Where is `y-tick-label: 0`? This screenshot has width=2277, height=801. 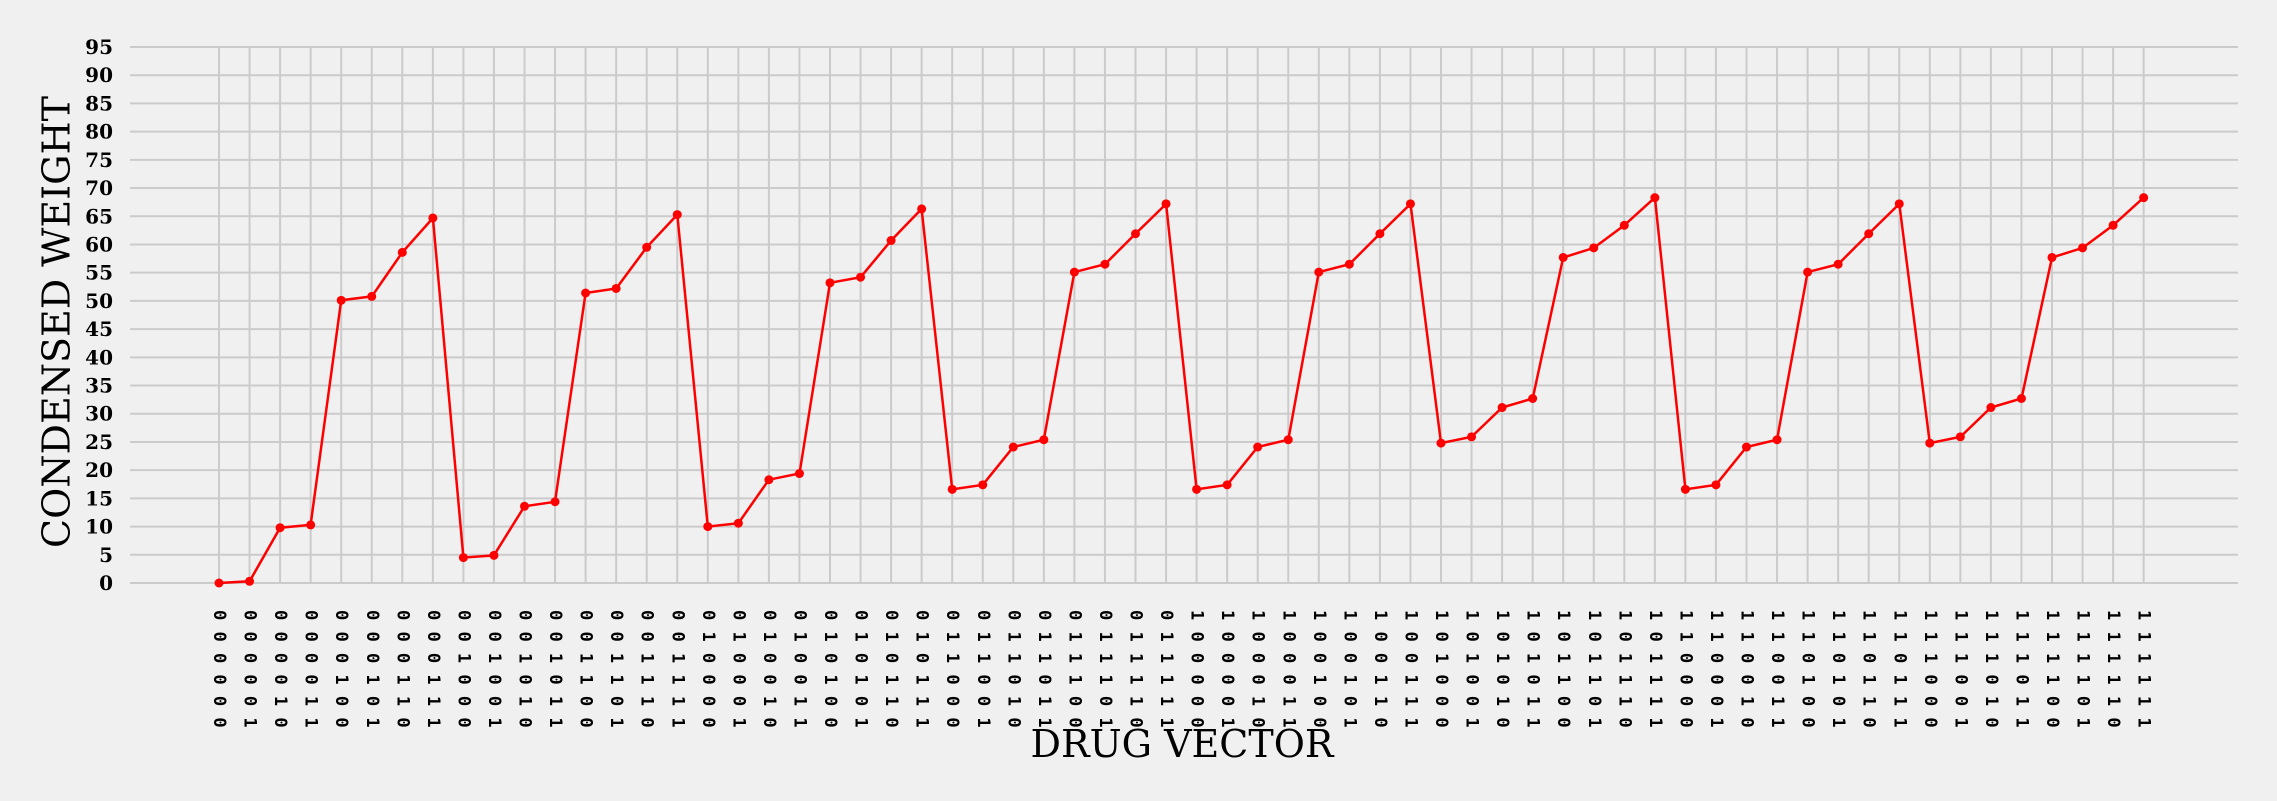
y-tick-label: 0 is located at coordinates (106, 583).